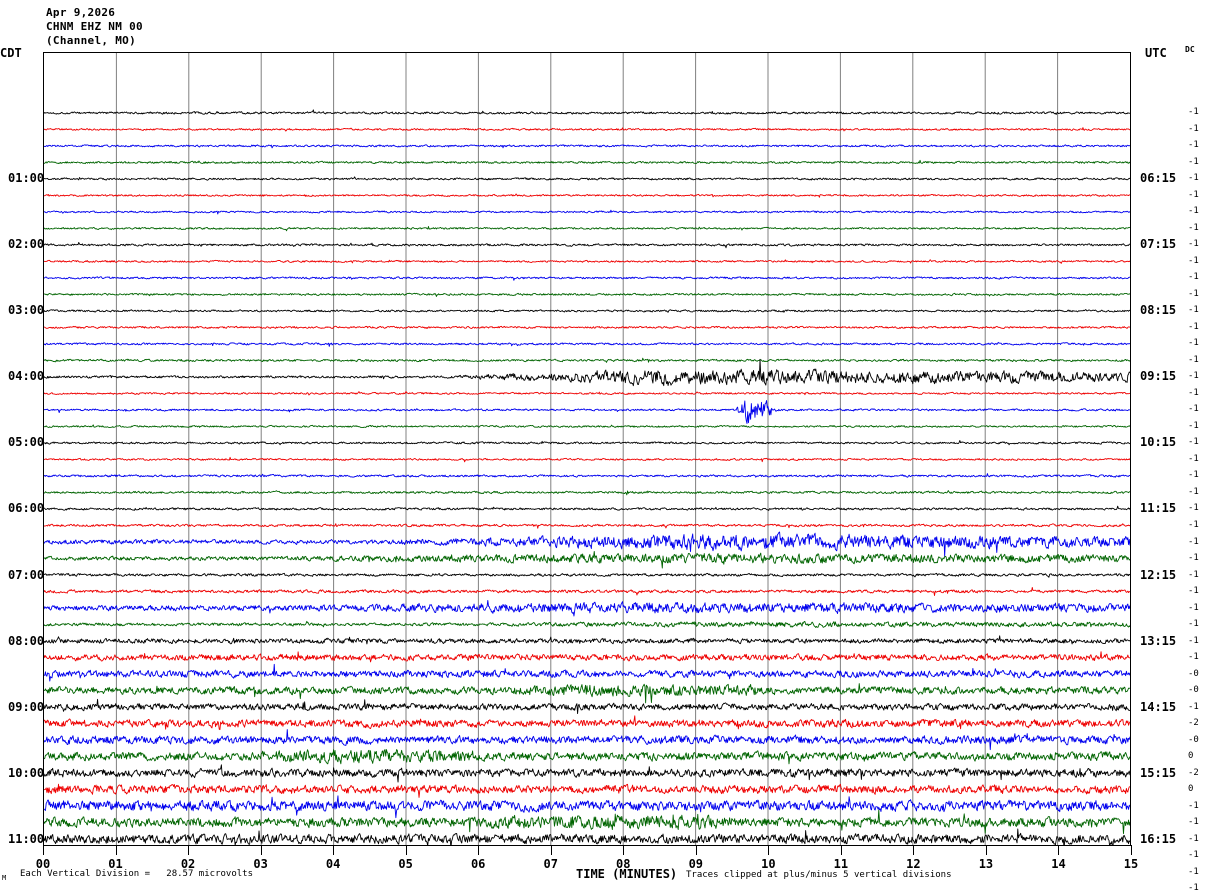  Describe the element at coordinates (26, 706) in the screenshot. I see `left-time-label: 09:00` at that location.